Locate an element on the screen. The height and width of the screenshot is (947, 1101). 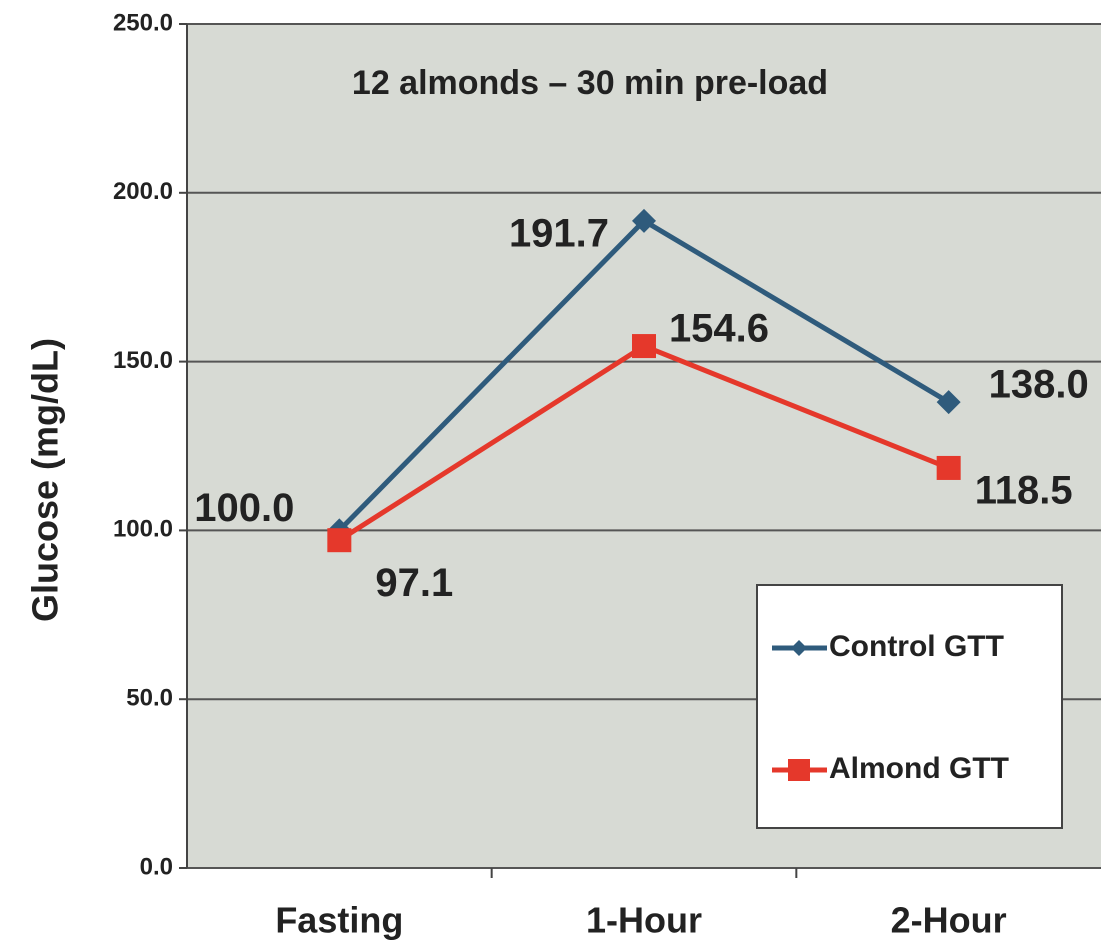
x-tick-label: Fasting is located at coordinates (339, 920).